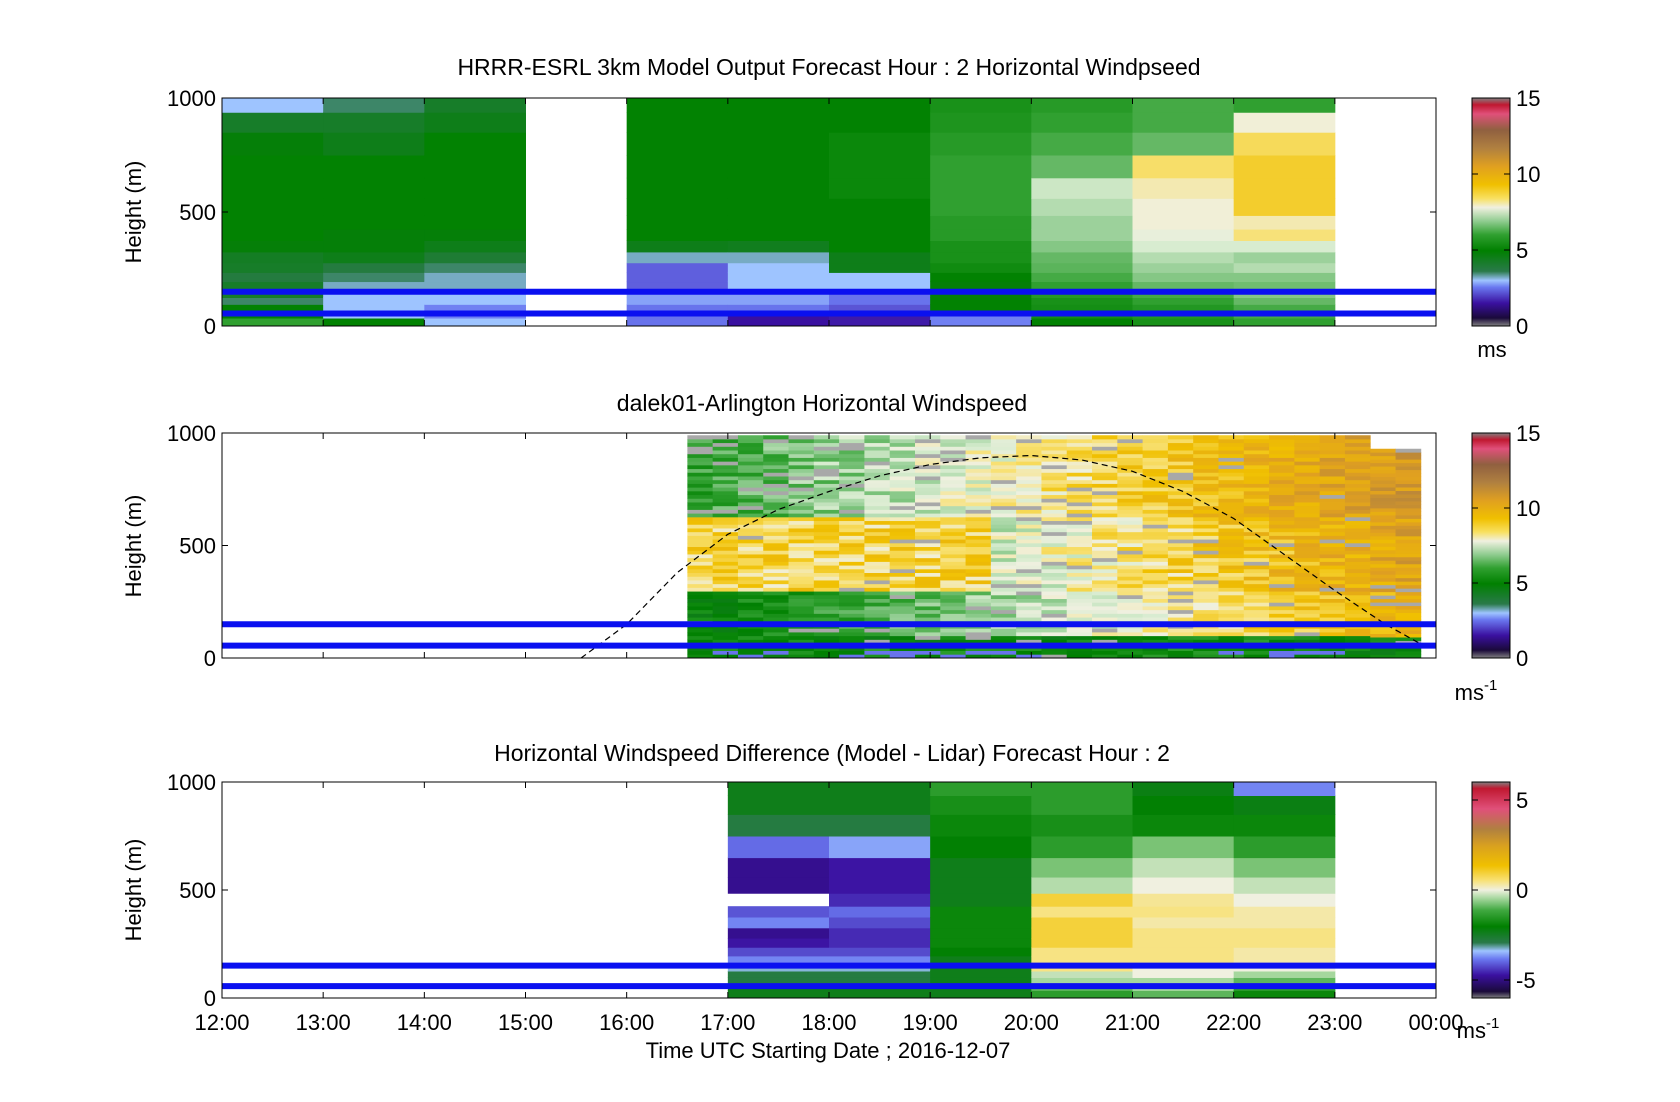  What do you see at coordinates (828, 1022) in the screenshot?
I see `x-tick-label: 18:00` at bounding box center [828, 1022].